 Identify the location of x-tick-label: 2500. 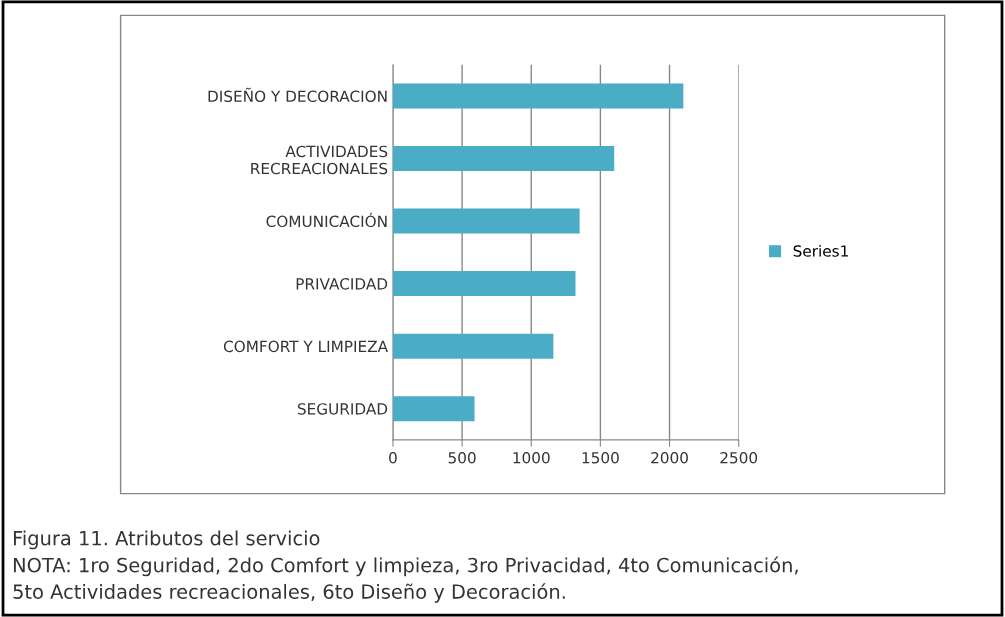
(739, 458).